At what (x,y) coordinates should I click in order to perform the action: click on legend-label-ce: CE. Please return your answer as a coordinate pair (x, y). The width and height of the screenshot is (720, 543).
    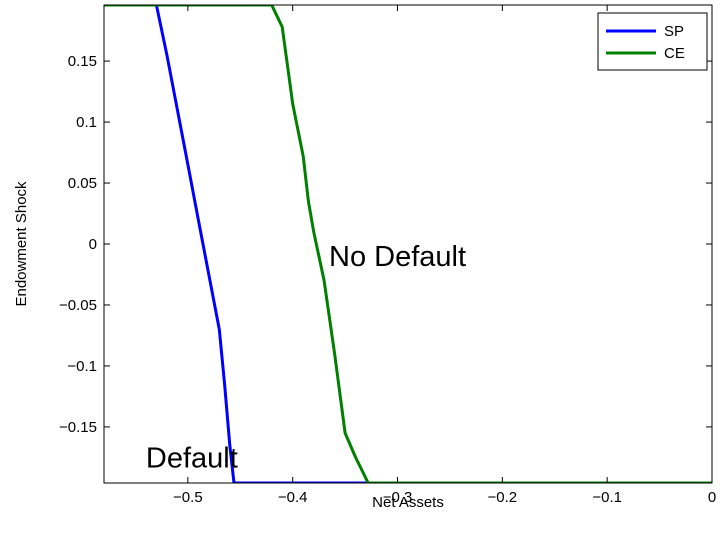
    Looking at the image, I should click on (674, 53).